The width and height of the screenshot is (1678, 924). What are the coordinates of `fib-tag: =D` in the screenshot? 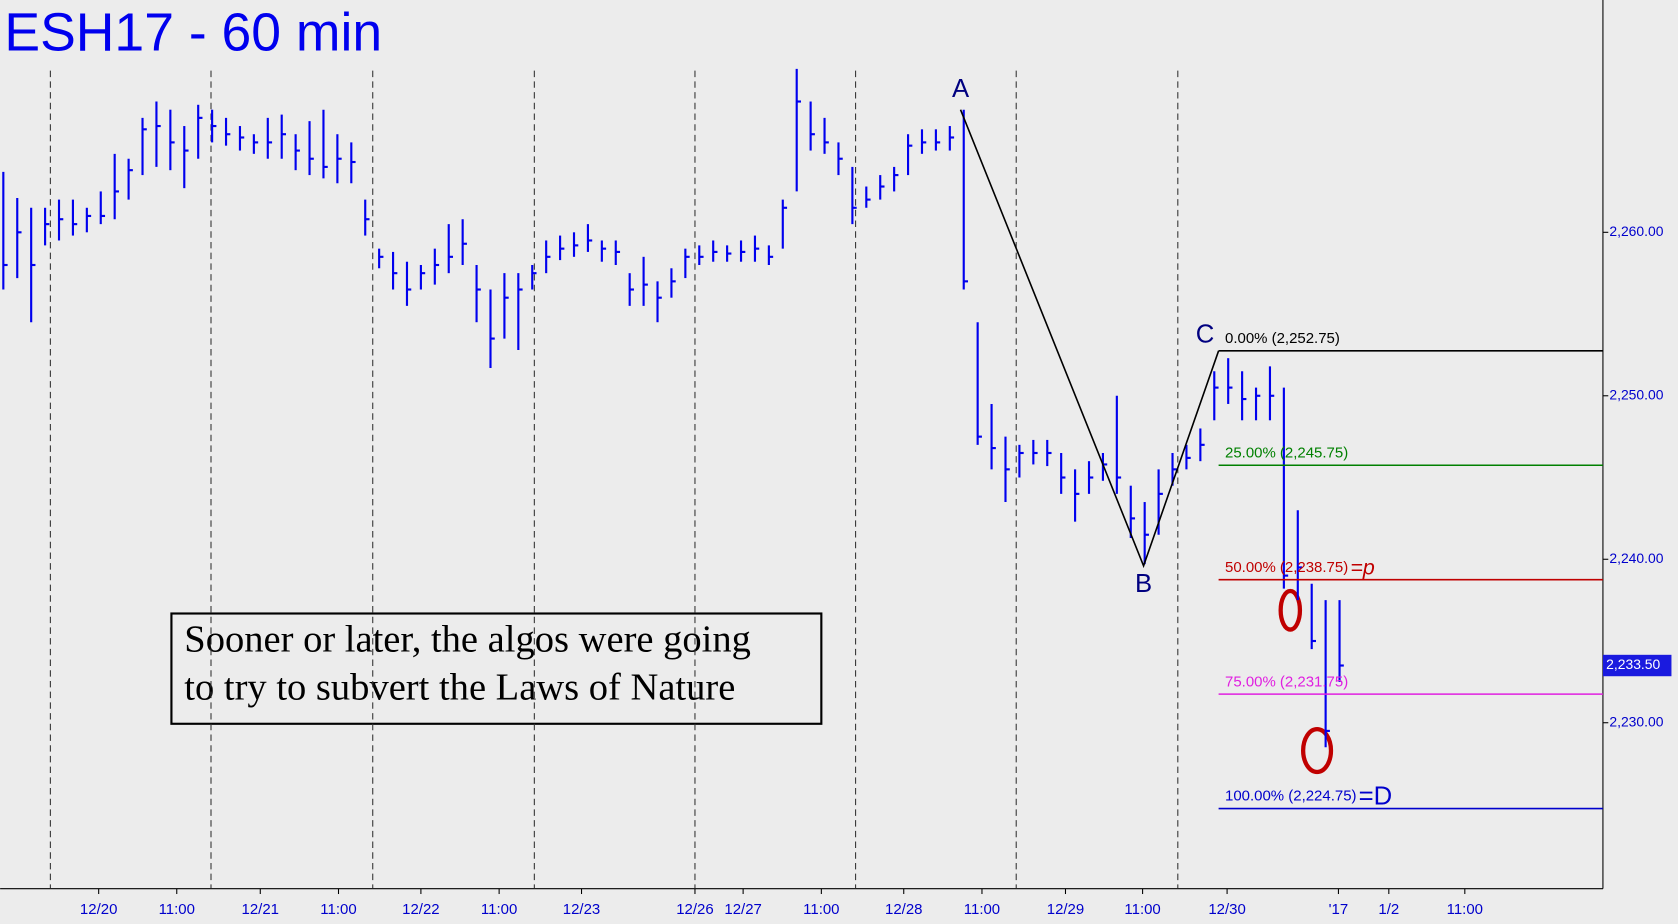 It's located at (1376, 797).